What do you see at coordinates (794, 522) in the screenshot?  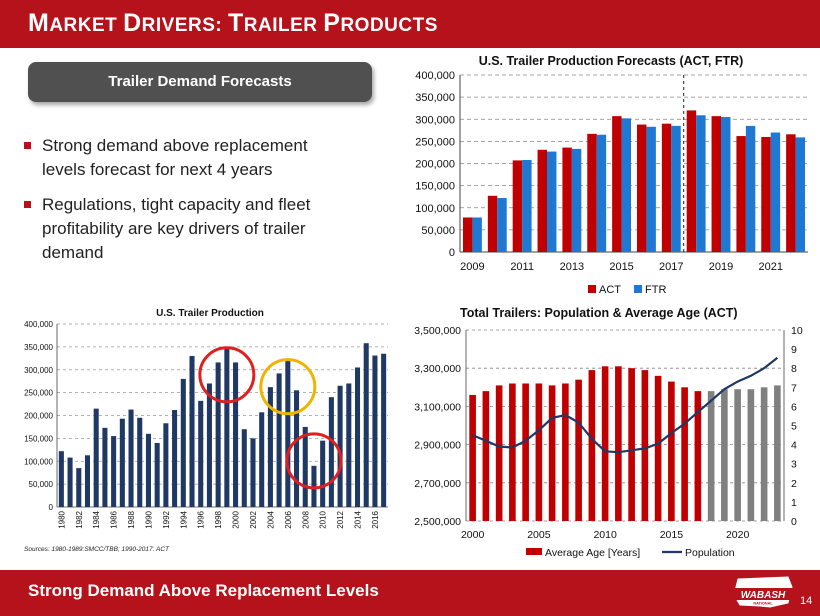 I see `right-tick-label: 0` at bounding box center [794, 522].